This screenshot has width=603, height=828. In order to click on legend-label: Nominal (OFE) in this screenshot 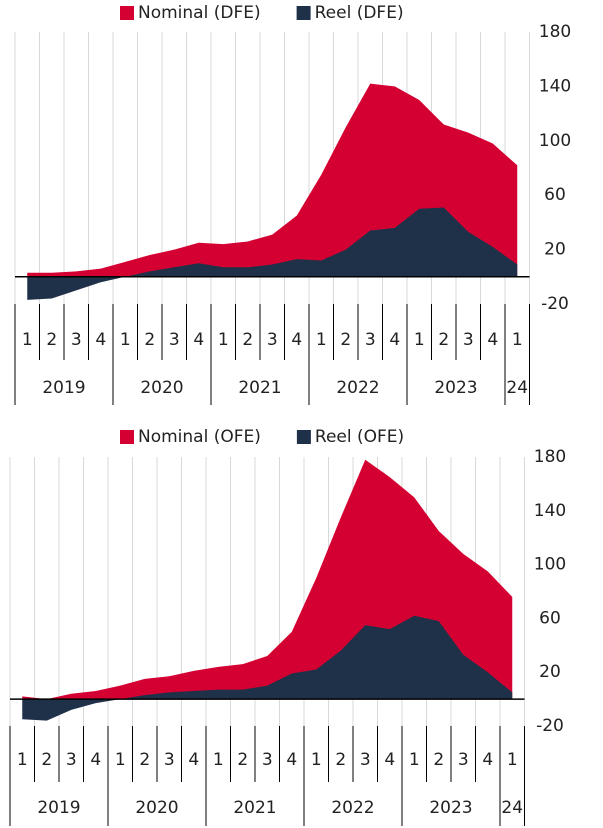, I will do `click(199, 437)`.